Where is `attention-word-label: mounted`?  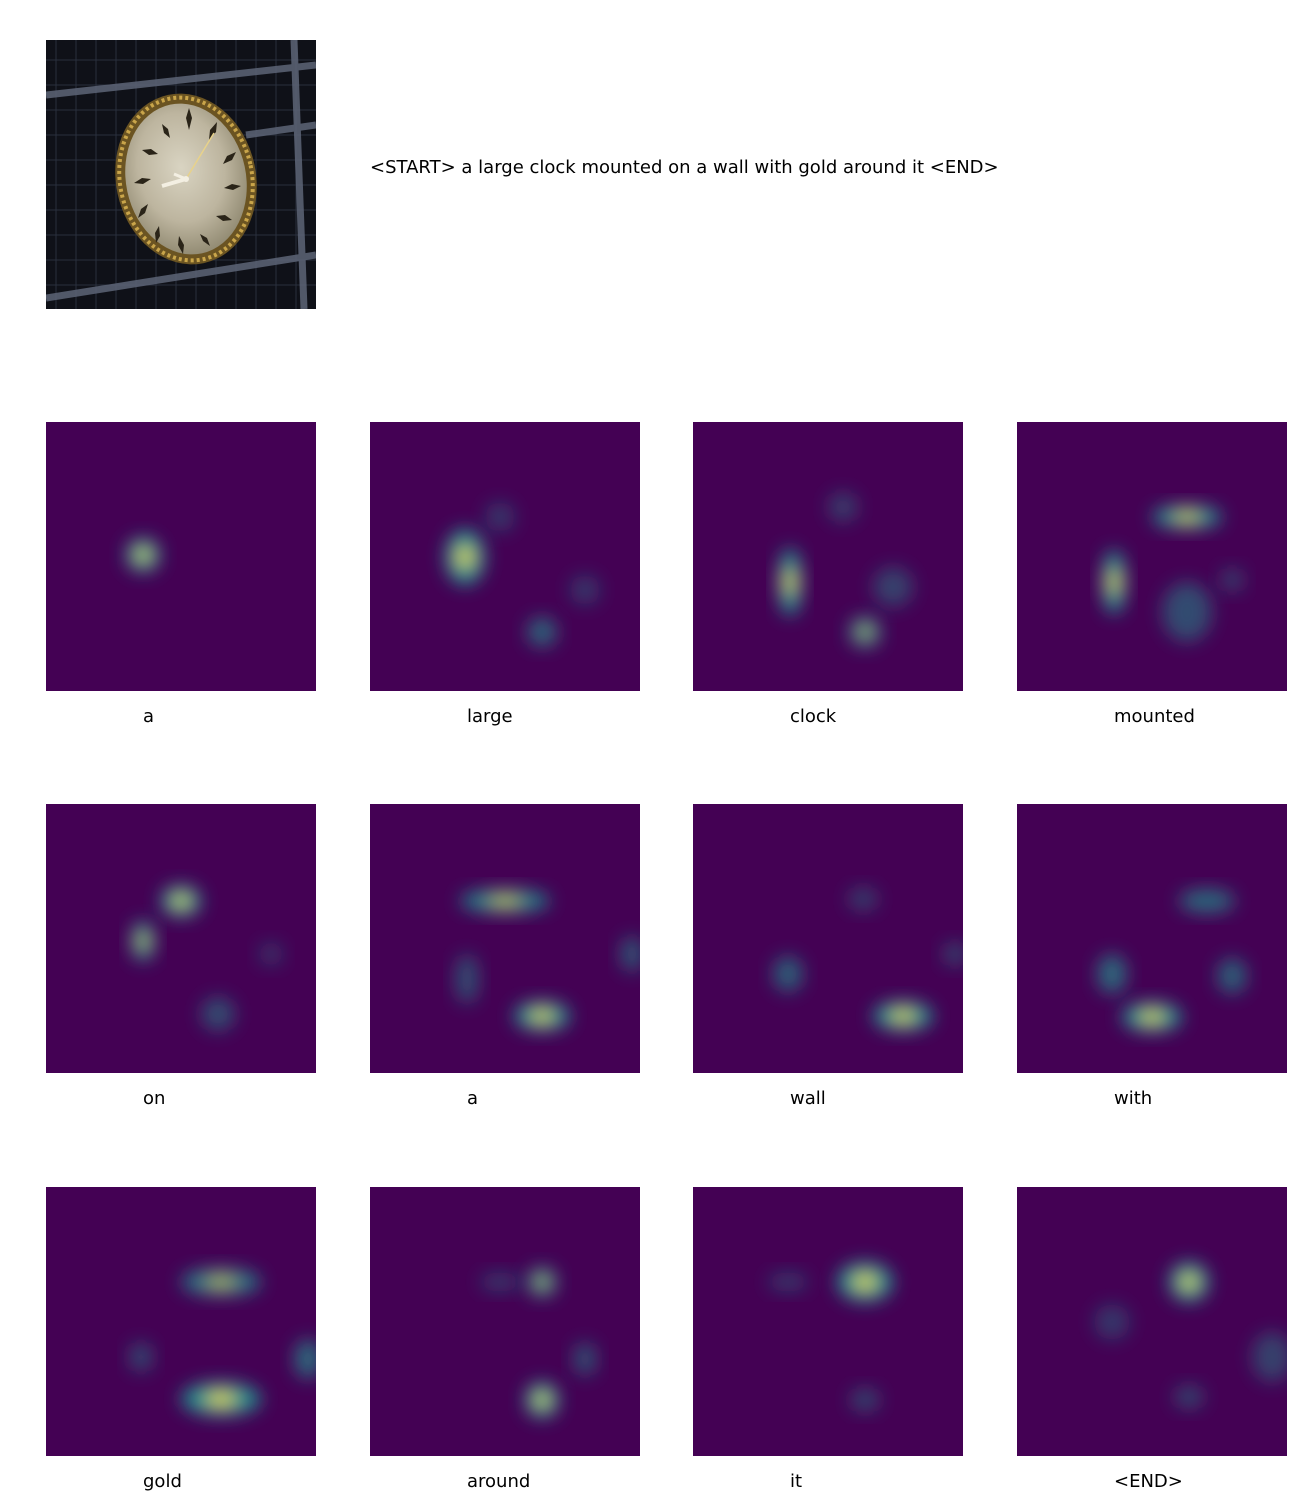
attention-word-label: mounted is located at coordinates (1154, 716).